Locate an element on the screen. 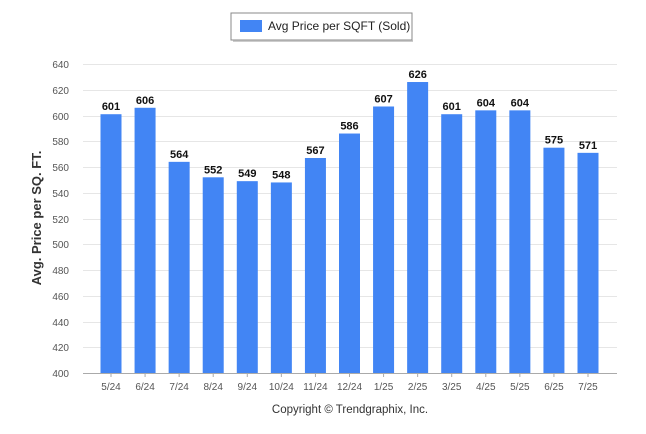  data-label: 586 is located at coordinates (349, 127).